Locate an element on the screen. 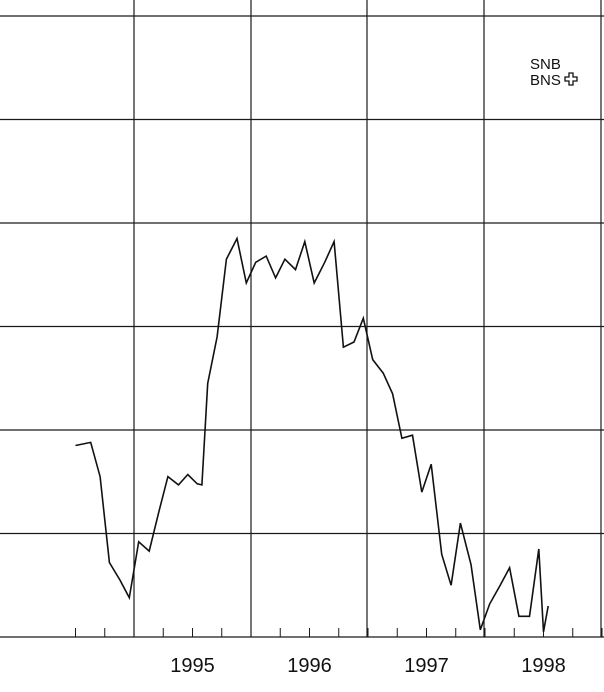  x-axis-minor-ticks is located at coordinates (339, 632).